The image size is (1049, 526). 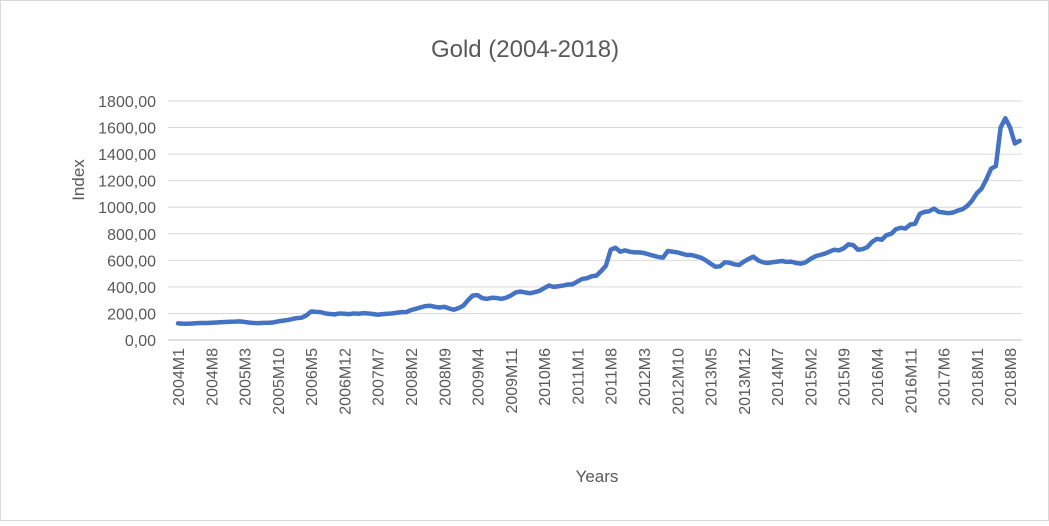 I want to click on x-tick-label: 2005M3, so click(x=246, y=377).